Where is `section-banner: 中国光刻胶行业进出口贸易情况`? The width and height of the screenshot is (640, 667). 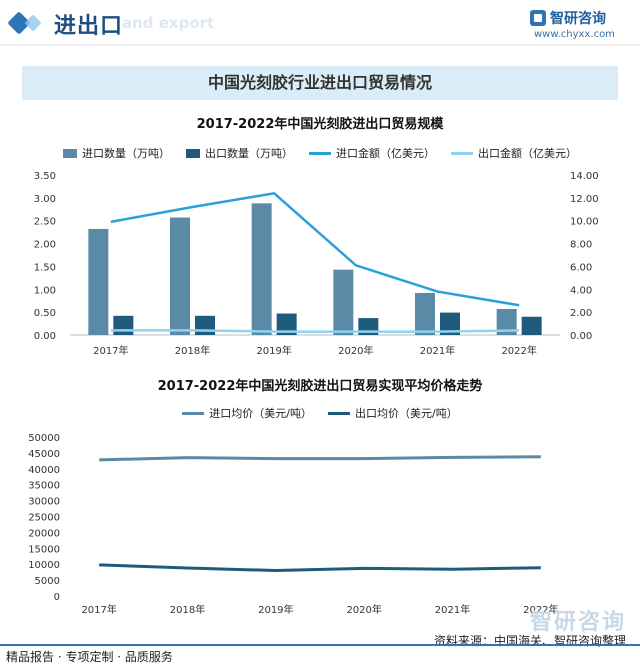
section-banner: 中国光刻胶行业进出口贸易情况 is located at coordinates (320, 83).